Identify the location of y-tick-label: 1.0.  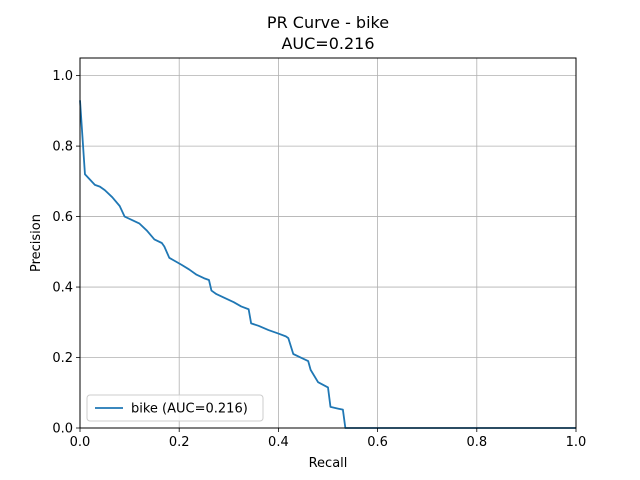
(62, 76).